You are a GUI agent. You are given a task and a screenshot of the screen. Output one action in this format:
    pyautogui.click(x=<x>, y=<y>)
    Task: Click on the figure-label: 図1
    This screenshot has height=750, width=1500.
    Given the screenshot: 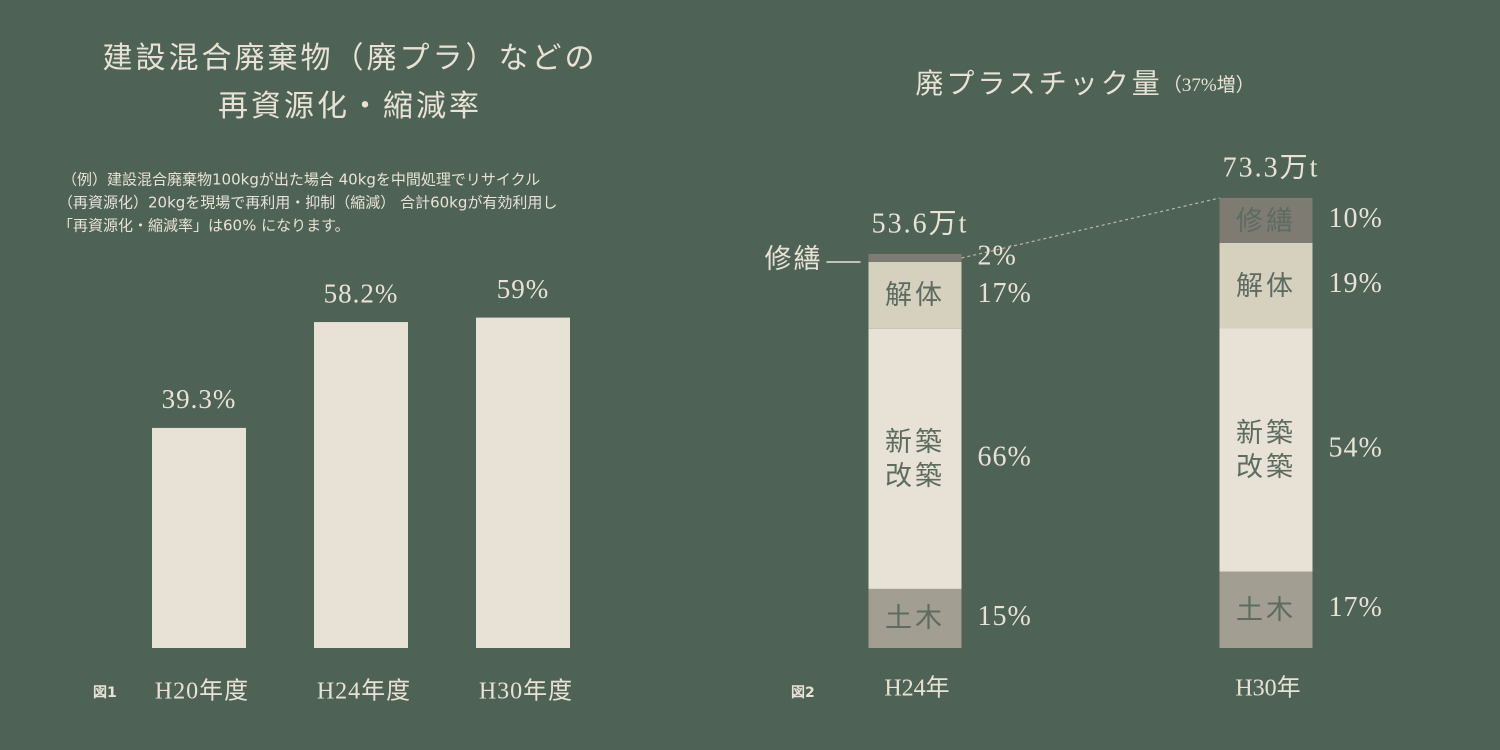 What is the action you would take?
    pyautogui.click(x=105, y=693)
    